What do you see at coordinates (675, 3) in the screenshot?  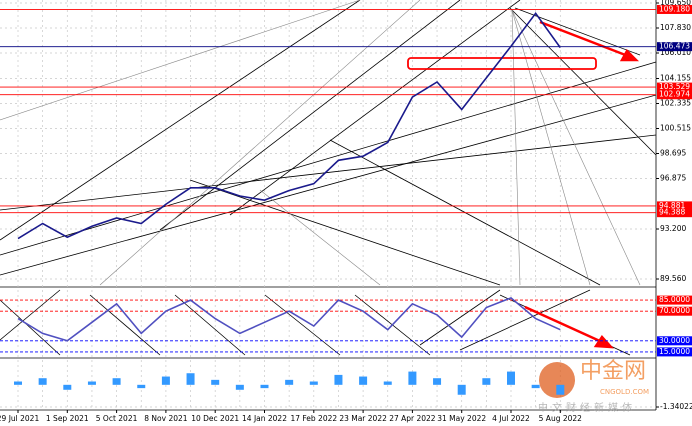 I see `y-tick-label: 109.650` at bounding box center [675, 3].